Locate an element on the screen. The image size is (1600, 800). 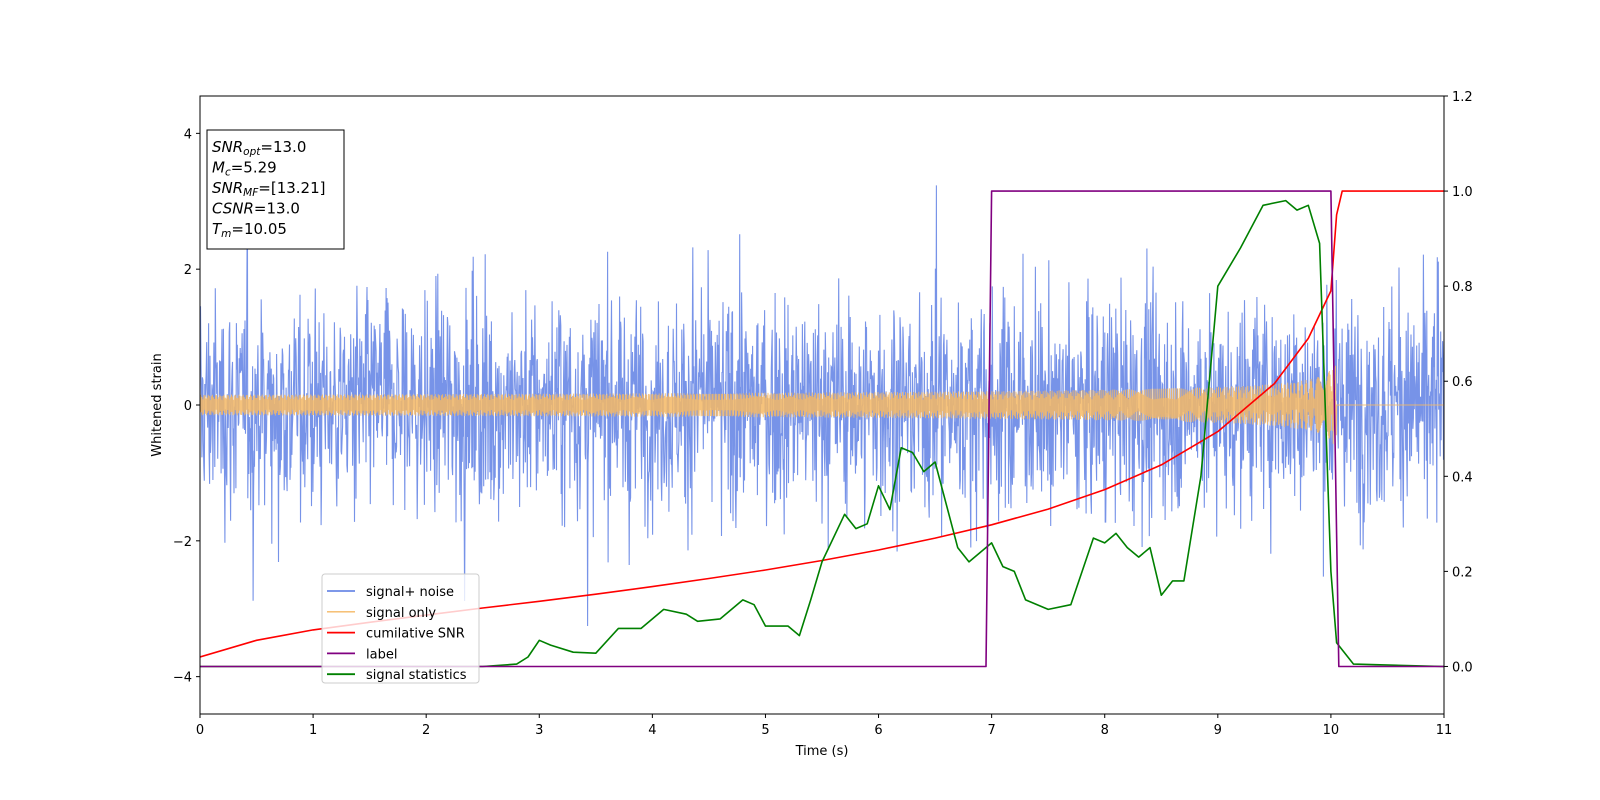
signal-line is located at coordinates (822, 406).